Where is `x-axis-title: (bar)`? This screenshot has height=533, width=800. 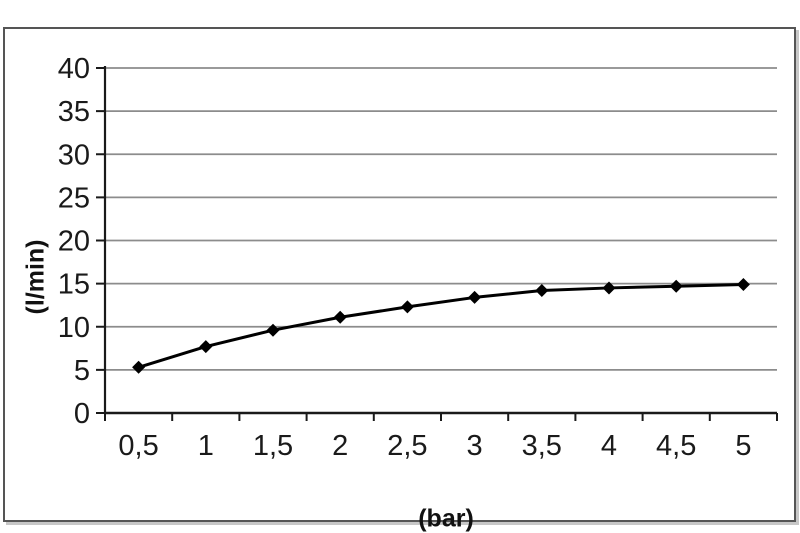
x-axis-title: (bar) is located at coordinates (446, 518).